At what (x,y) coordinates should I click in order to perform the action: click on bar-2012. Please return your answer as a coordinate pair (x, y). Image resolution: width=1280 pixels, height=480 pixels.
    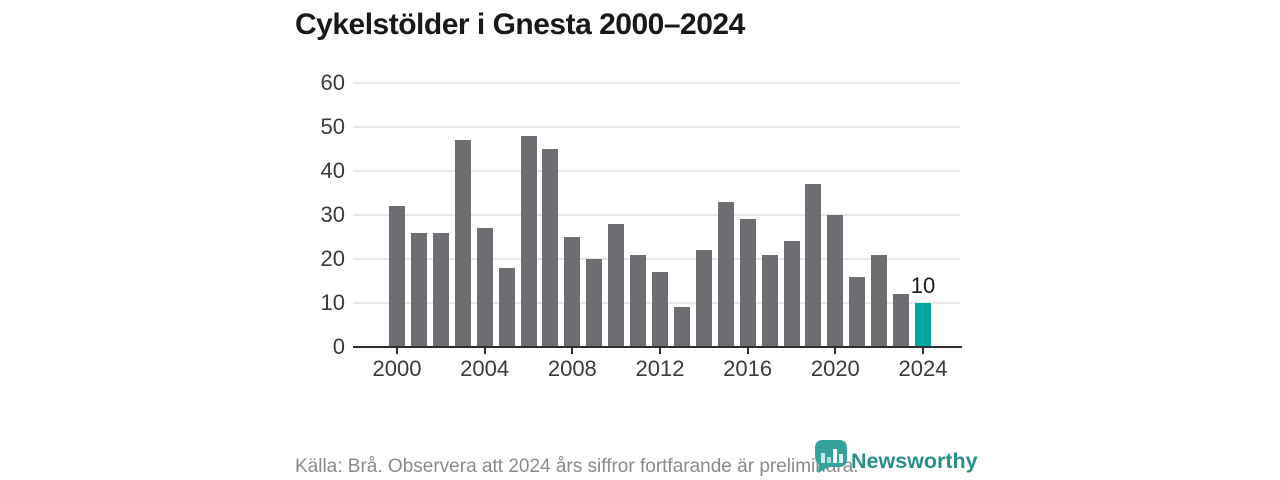
    Looking at the image, I should click on (660, 309).